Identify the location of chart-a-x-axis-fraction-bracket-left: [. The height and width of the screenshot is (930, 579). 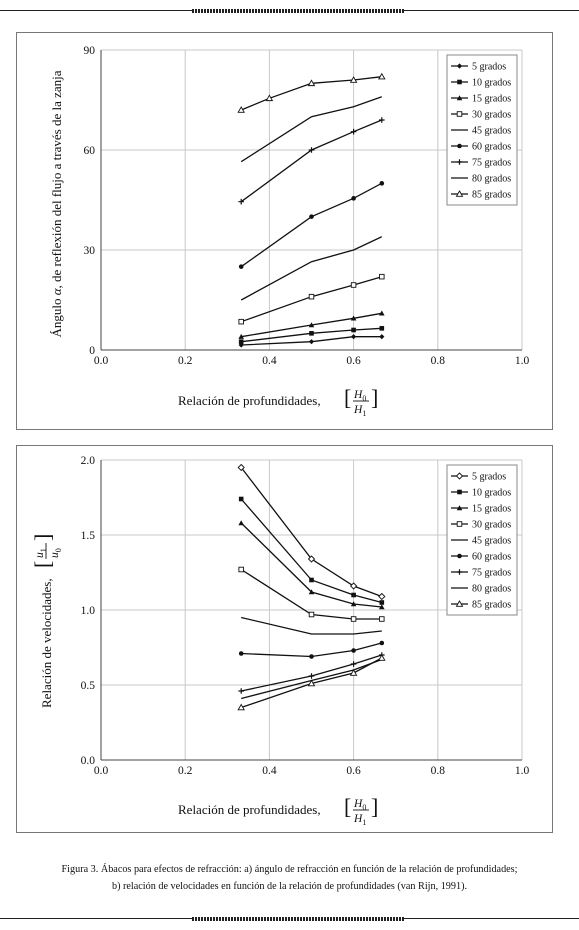
(347, 397).